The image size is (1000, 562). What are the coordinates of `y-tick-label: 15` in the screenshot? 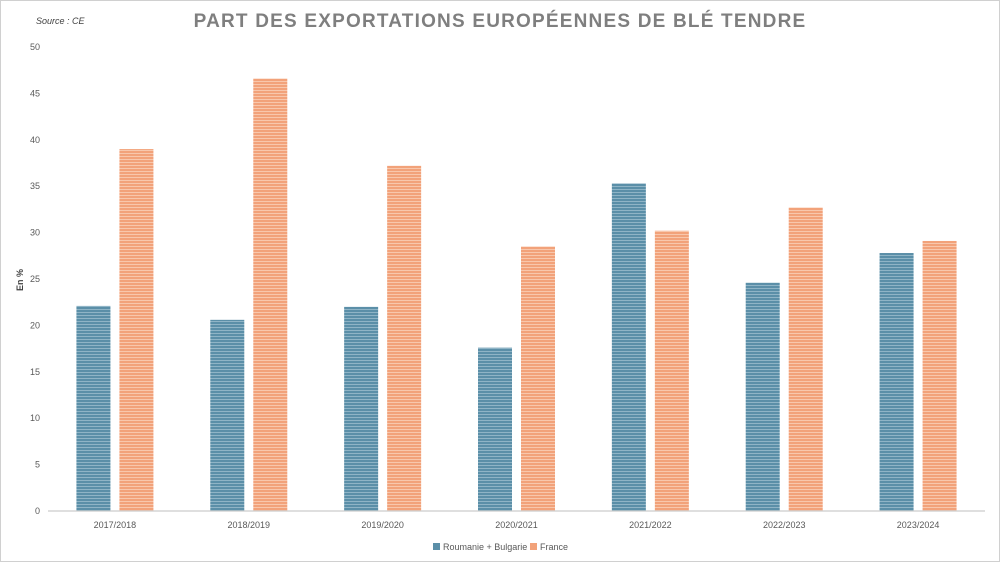 It's located at (35, 372).